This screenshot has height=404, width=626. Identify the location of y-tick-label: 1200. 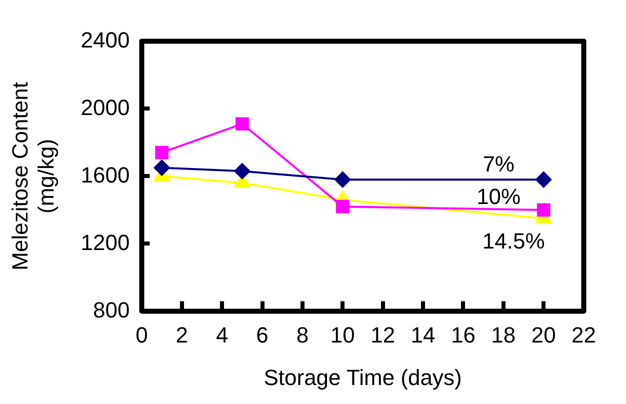
(105, 242).